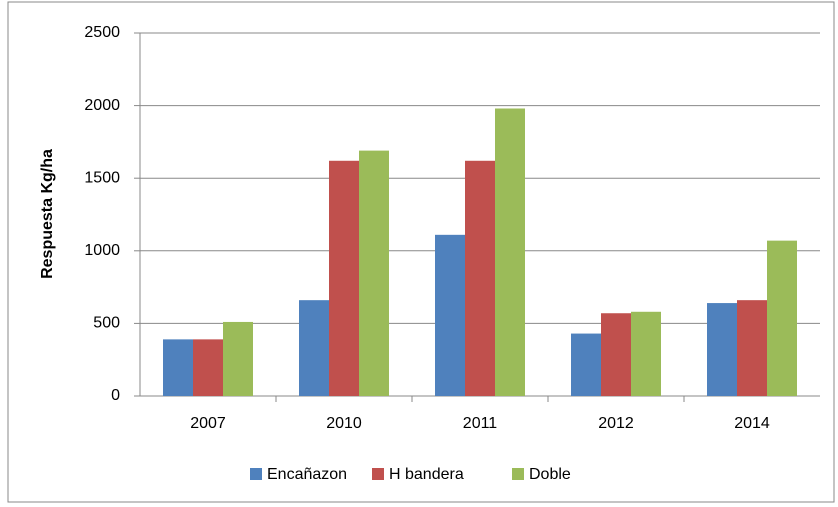 The height and width of the screenshot is (507, 838). Describe the element at coordinates (208, 423) in the screenshot. I see `x-tick-label: 2007` at that location.